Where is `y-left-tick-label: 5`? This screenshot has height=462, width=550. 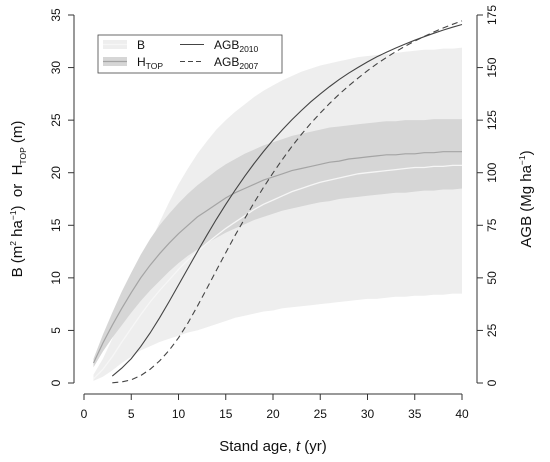
y-left-tick-label: 5 is located at coordinates (56, 330).